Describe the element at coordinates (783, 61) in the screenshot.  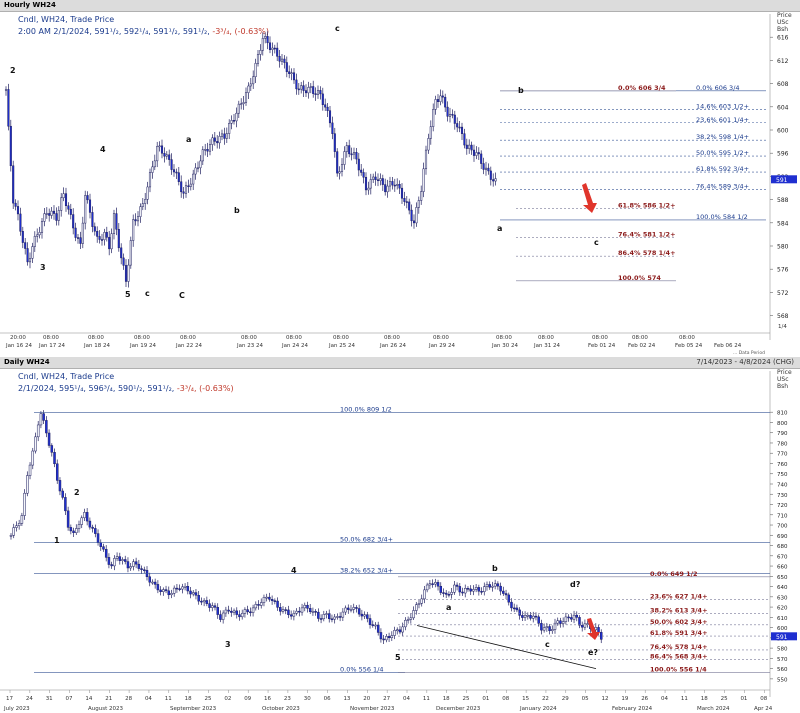
I see `hourly-y-tick-label: 612` at that location.